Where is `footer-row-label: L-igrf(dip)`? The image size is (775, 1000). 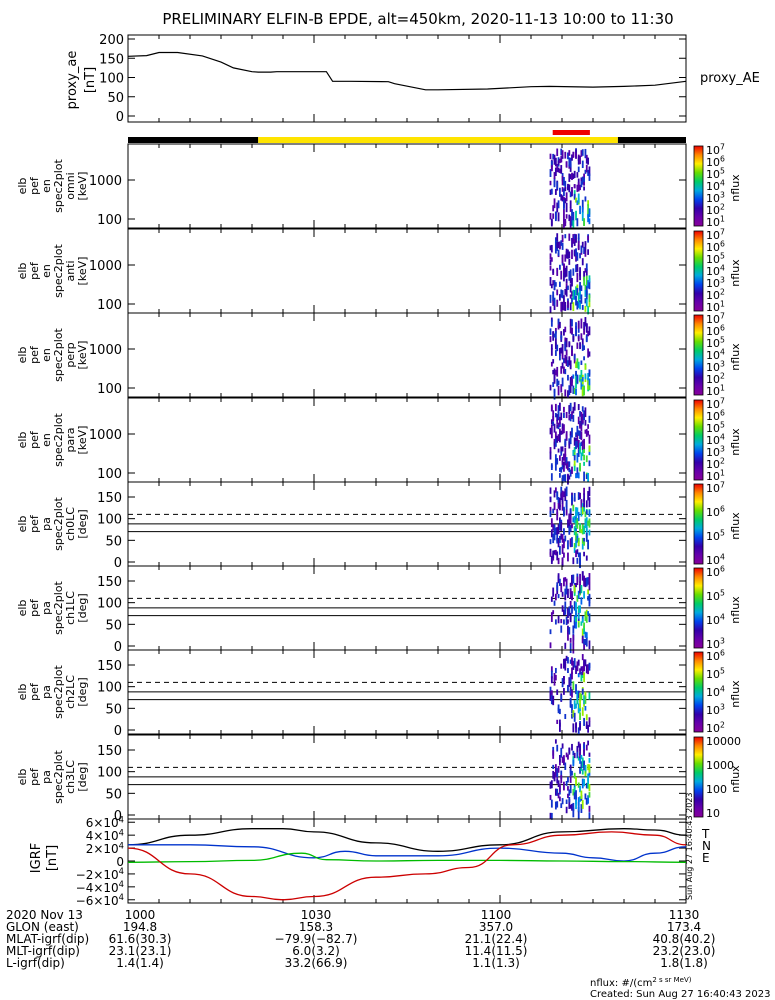
footer-row-label: L-igrf(dip) is located at coordinates (35, 963).